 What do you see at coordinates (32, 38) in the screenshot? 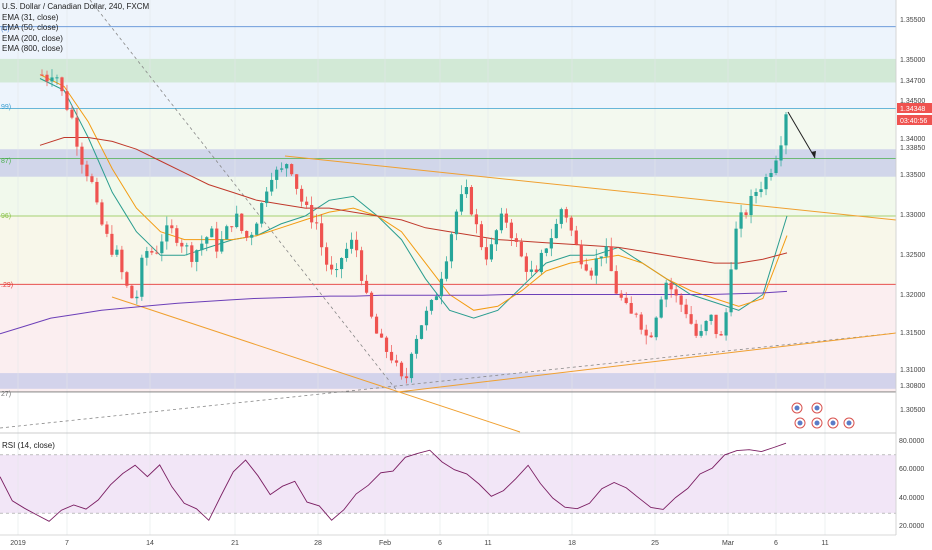
I see `ema200-label: EMA (200, close)` at bounding box center [32, 38].